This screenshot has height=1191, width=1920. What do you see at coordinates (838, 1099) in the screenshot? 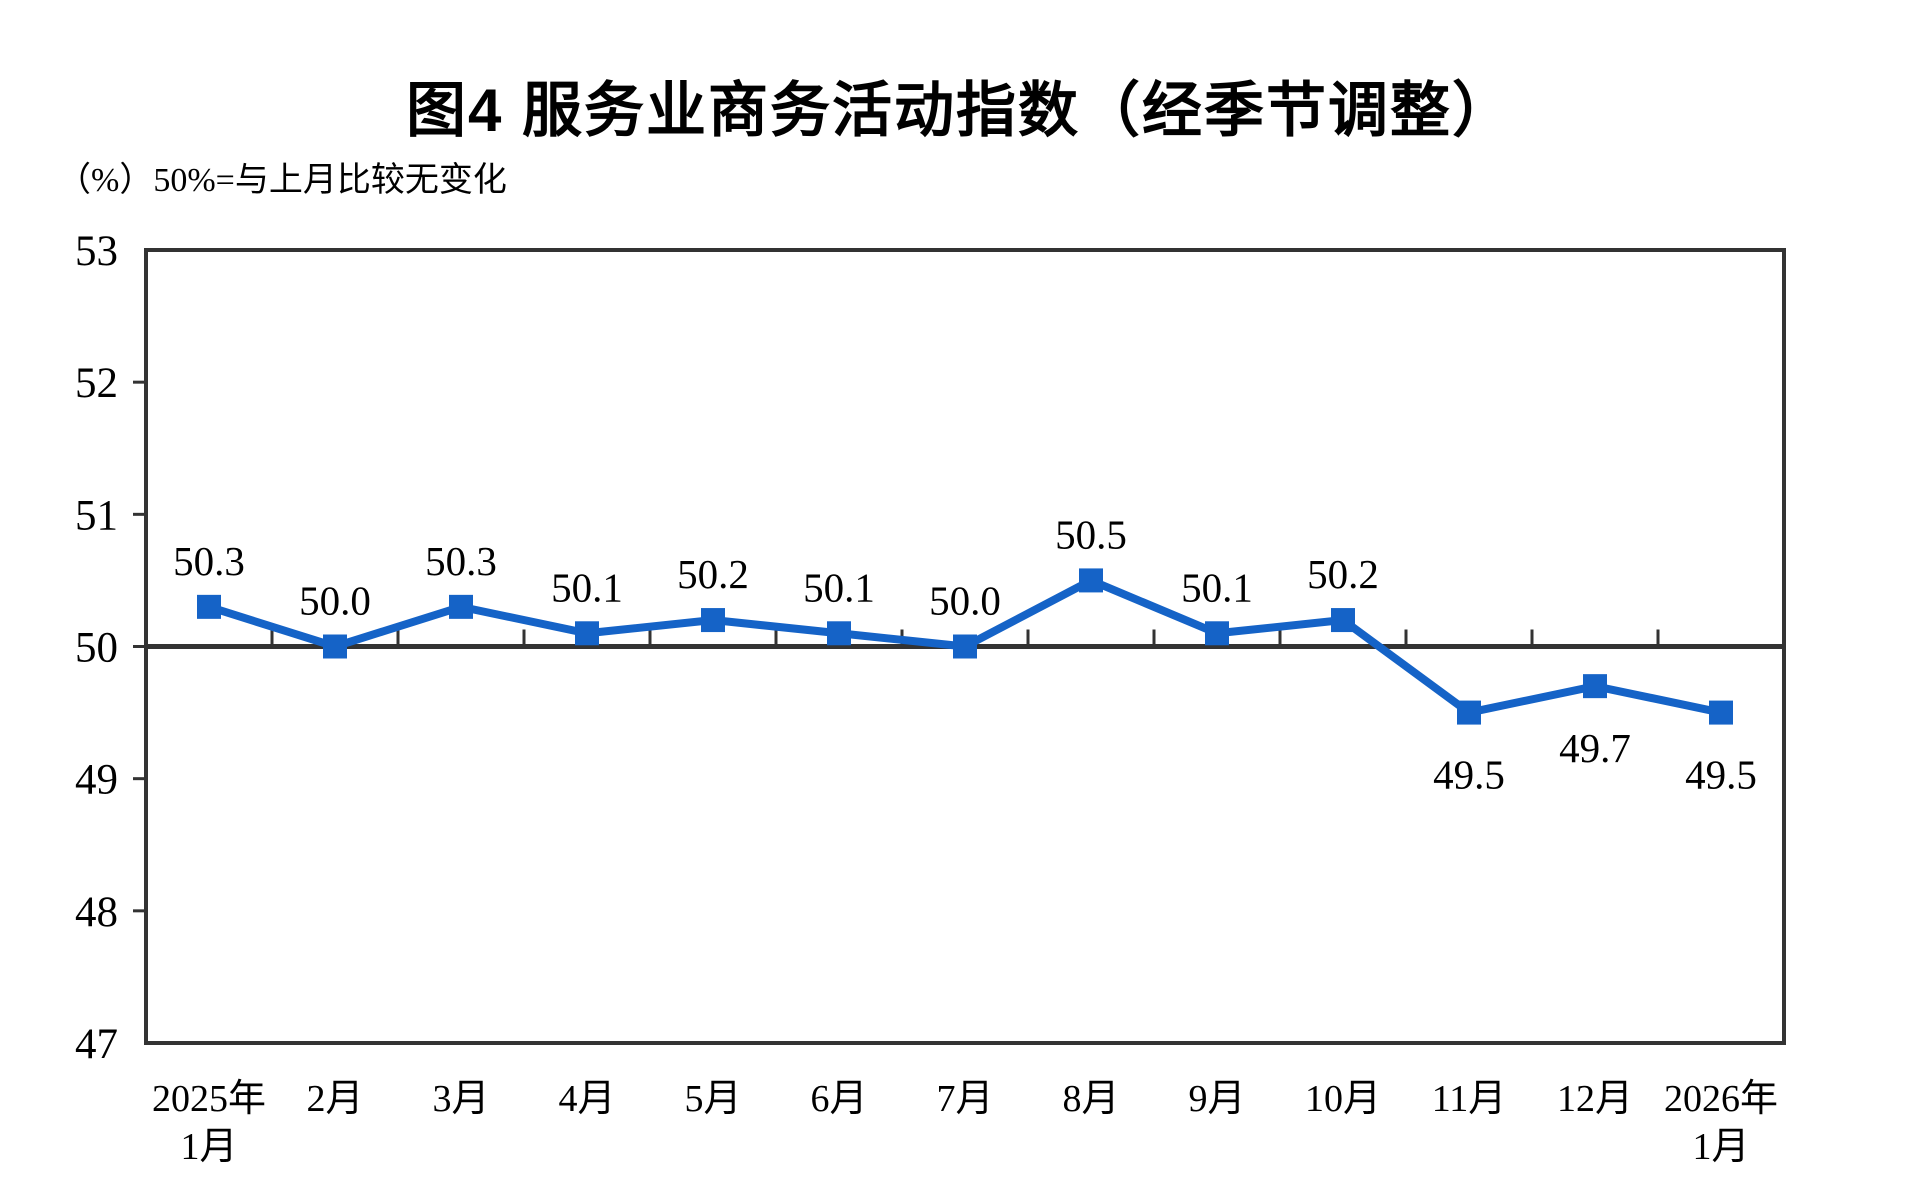
I see `x-axis-label: 6月` at bounding box center [838, 1099].